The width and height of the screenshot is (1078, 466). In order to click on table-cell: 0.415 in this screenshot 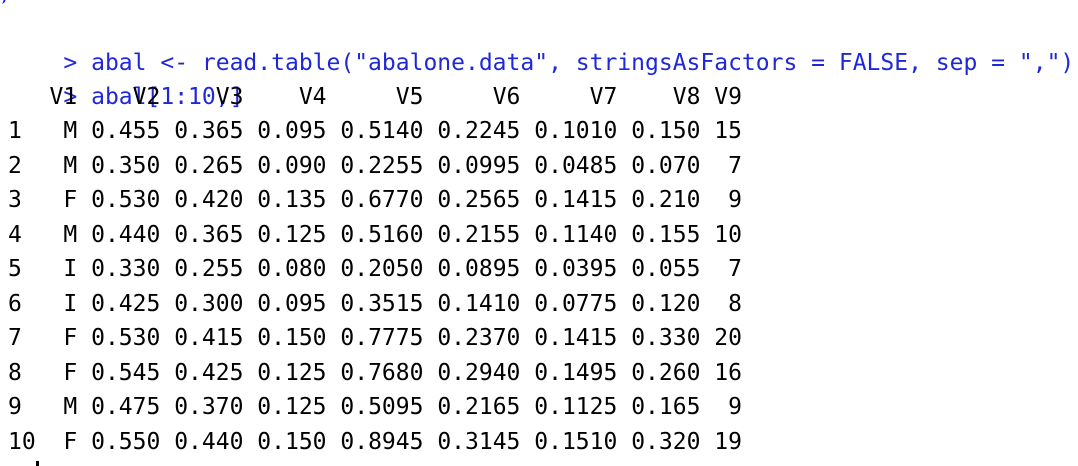, I will do `click(202, 338)`.